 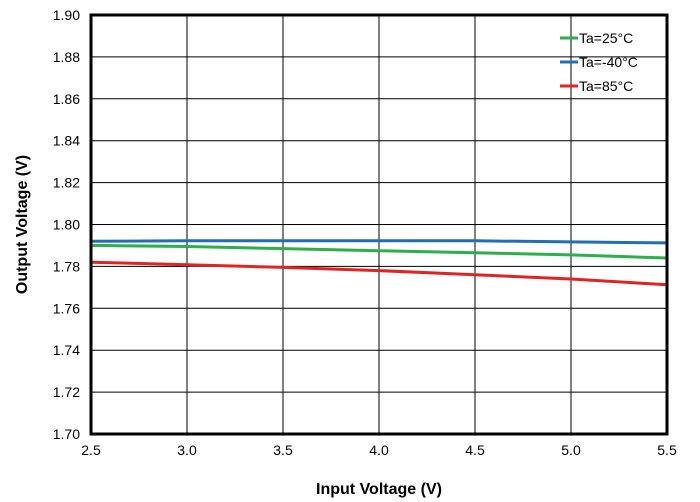 I want to click on x-tick-labels: 2.5 3.0 3.5 4.0 4.5 5.0 5.5, so click(x=379, y=450).